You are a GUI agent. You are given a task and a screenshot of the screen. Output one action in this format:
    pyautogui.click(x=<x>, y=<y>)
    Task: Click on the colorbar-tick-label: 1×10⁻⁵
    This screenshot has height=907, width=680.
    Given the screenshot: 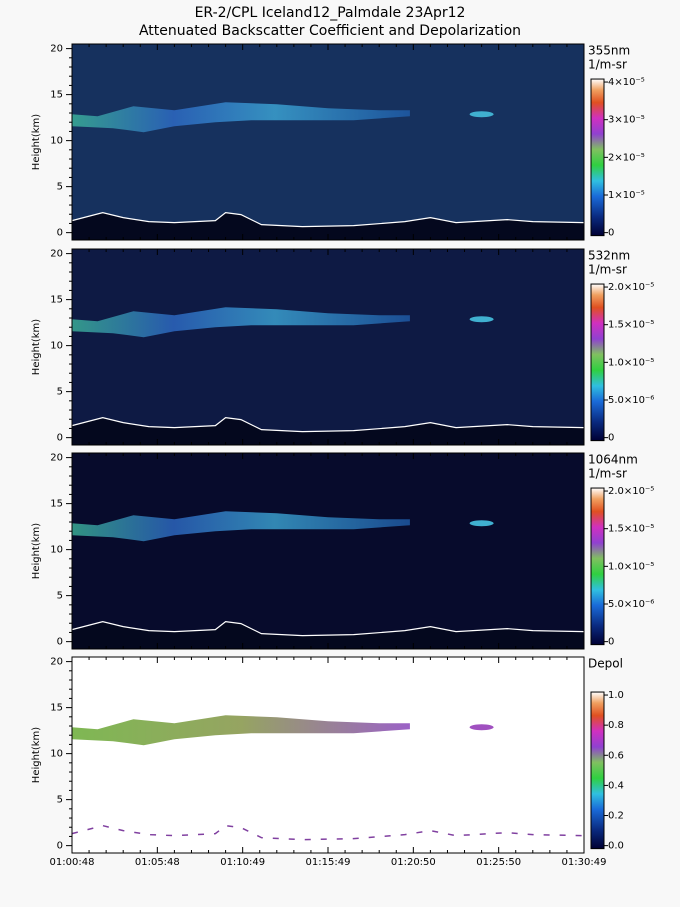 What is the action you would take?
    pyautogui.click(x=626, y=195)
    